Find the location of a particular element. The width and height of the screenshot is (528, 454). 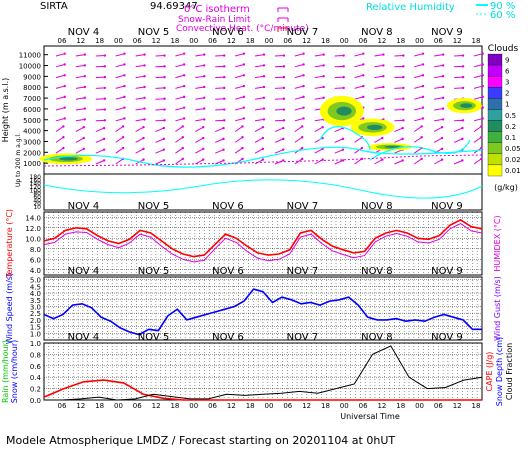

colorbar-title: Clouds is located at coordinates (503, 49).